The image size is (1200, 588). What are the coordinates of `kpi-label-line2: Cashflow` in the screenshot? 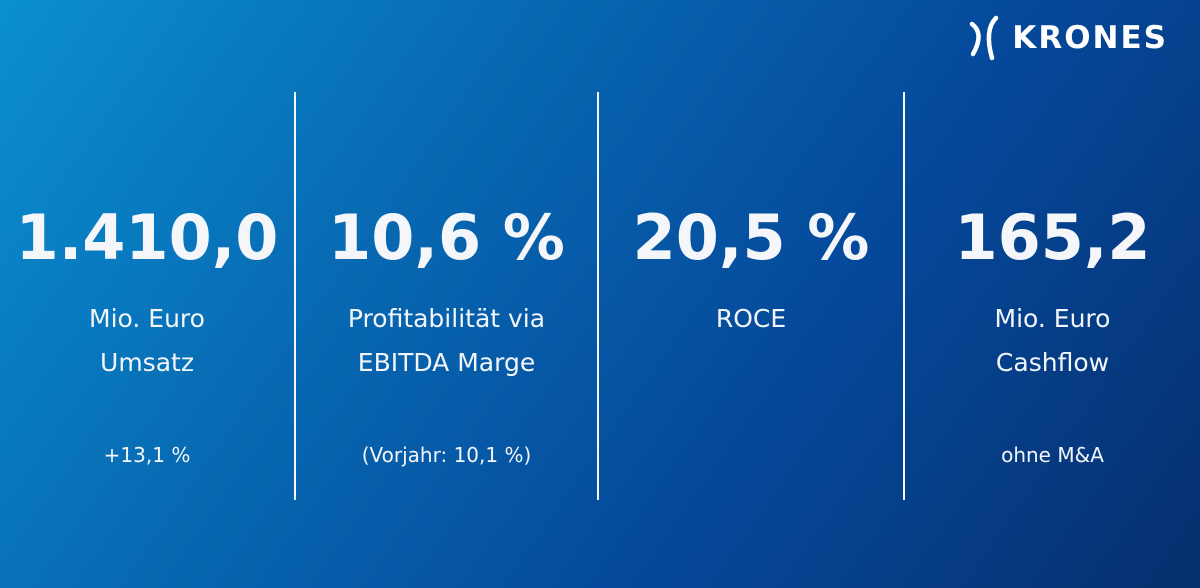 It's located at (1052, 362).